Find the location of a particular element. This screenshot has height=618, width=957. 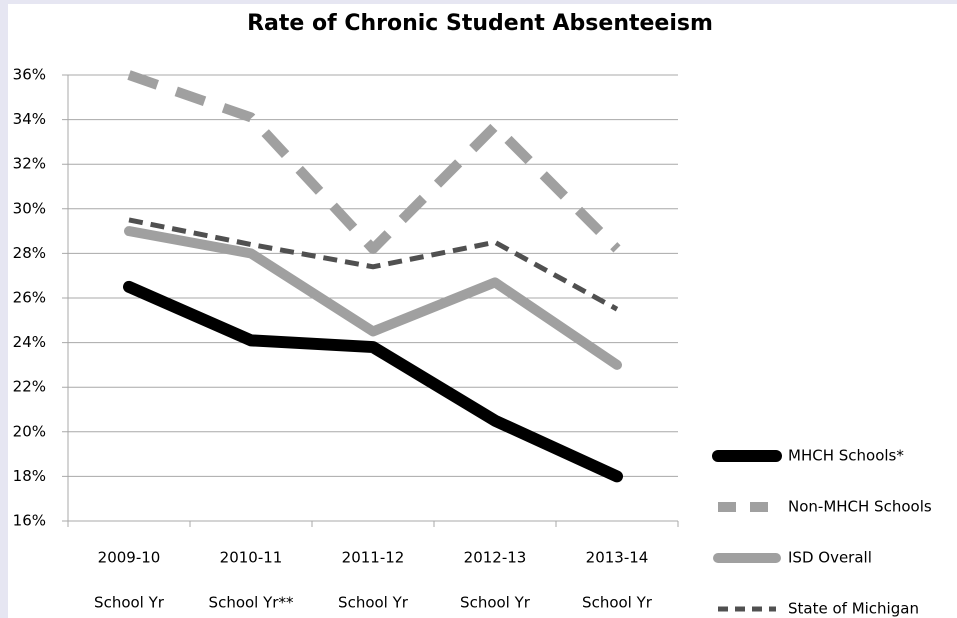

y-tick-label: 26% is located at coordinates (29, 298).